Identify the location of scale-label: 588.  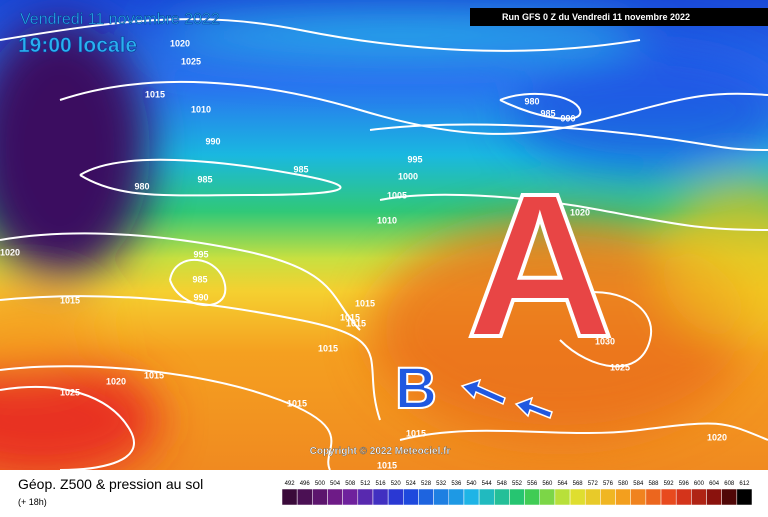
(653, 484).